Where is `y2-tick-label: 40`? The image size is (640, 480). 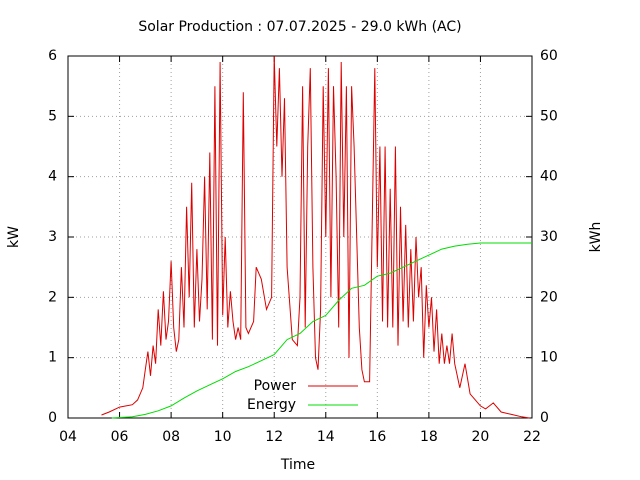
y2-tick-label: 40 is located at coordinates (549, 177).